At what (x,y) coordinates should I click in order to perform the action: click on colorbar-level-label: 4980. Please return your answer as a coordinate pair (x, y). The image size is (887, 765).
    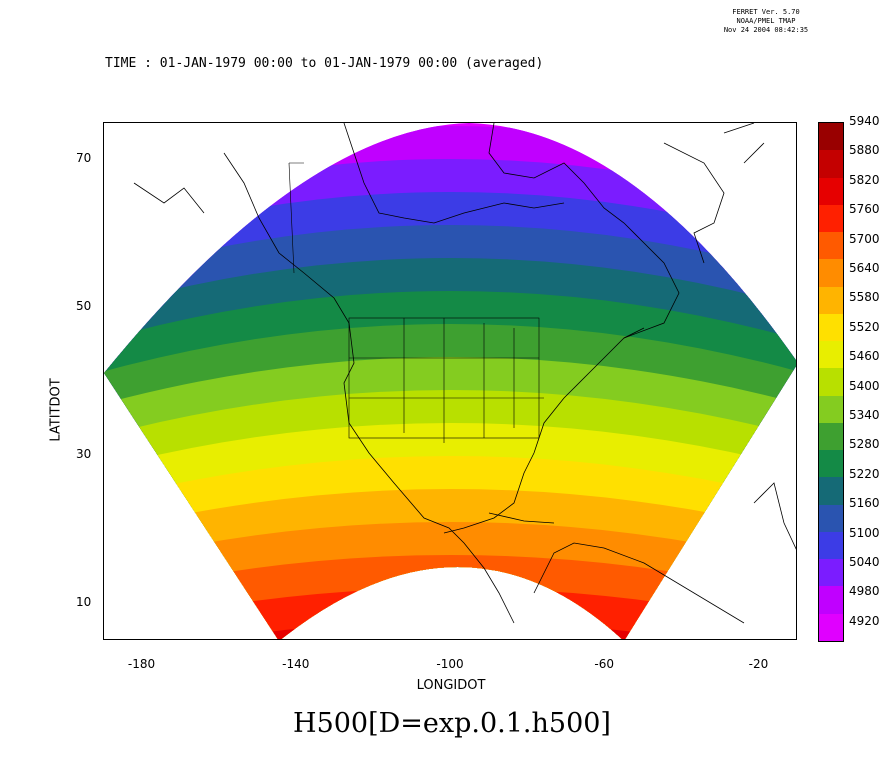
    Looking at the image, I should click on (864, 591).